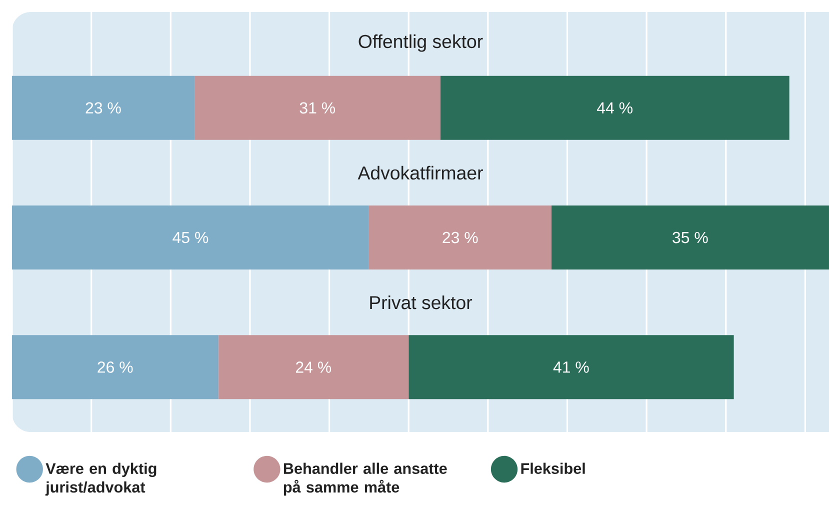 This screenshot has height=520, width=829. Describe the element at coordinates (318, 108) in the screenshot. I see `data-label: 31 %` at that location.